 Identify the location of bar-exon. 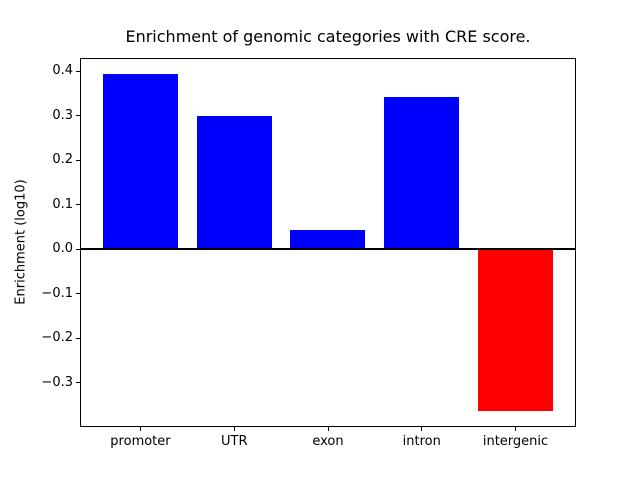
(328, 240).